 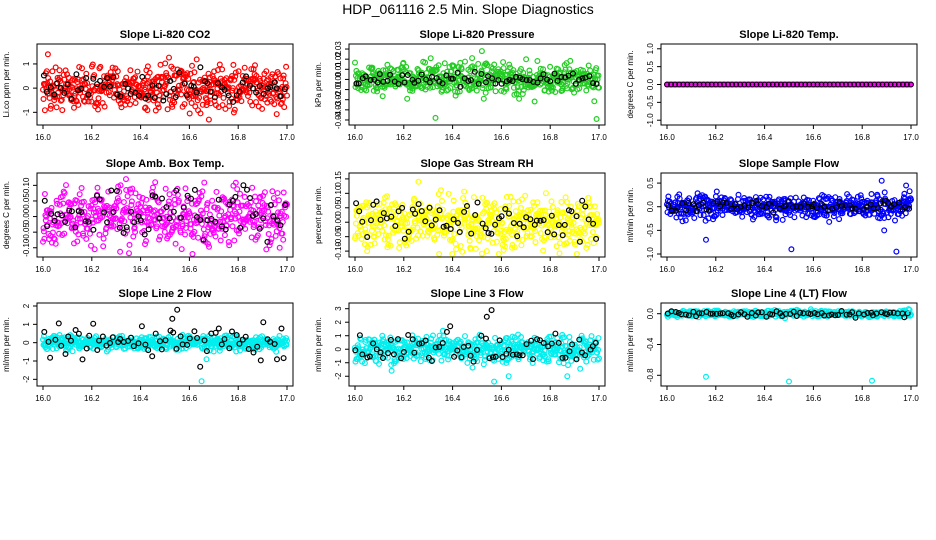 What do you see at coordinates (26, 201) in the screenshot?
I see `y-tick-label: 0.05` at bounding box center [26, 201].